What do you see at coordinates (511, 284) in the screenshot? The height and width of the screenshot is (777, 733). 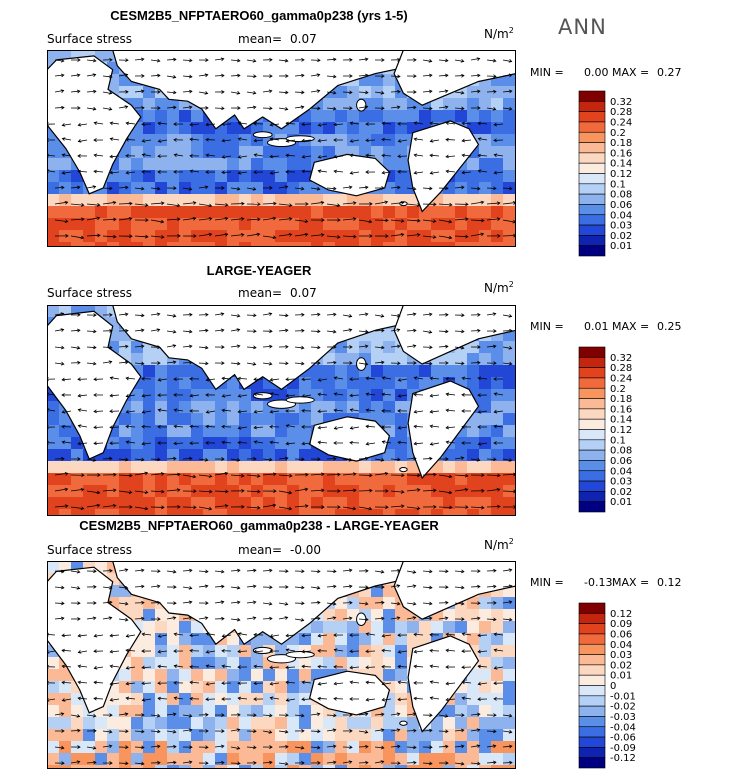 I see `units-exponent: 2` at bounding box center [511, 284].